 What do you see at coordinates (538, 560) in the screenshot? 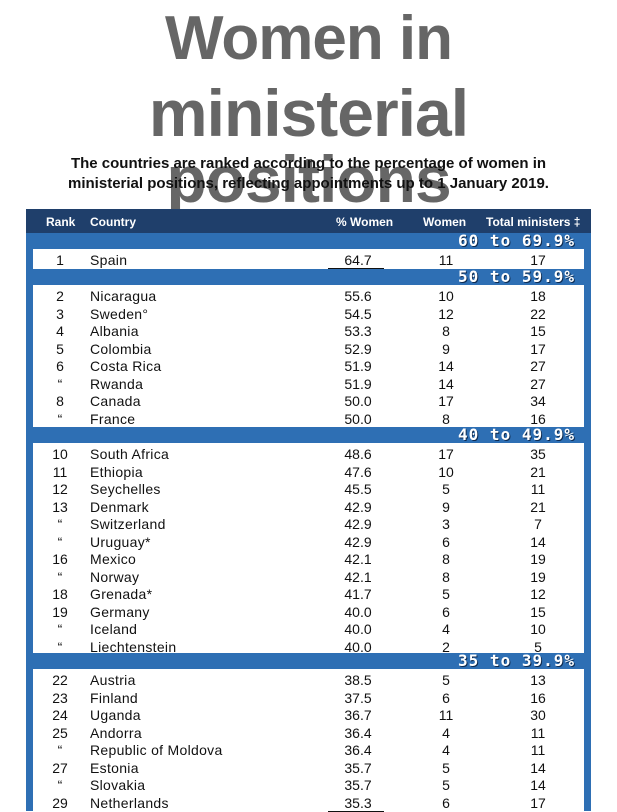
I see `cell-total: 19` at bounding box center [538, 560].